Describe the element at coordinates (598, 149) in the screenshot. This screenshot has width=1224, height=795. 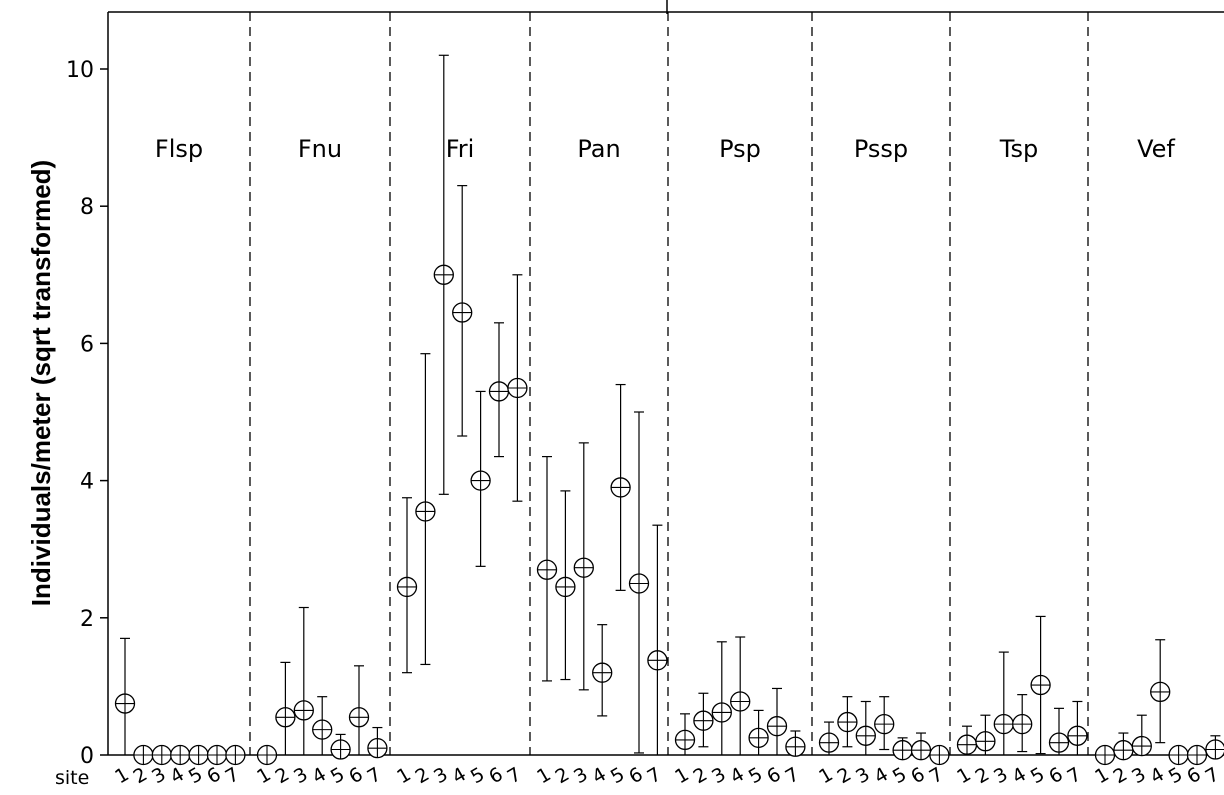
I see `panel-label: Pan` at that location.